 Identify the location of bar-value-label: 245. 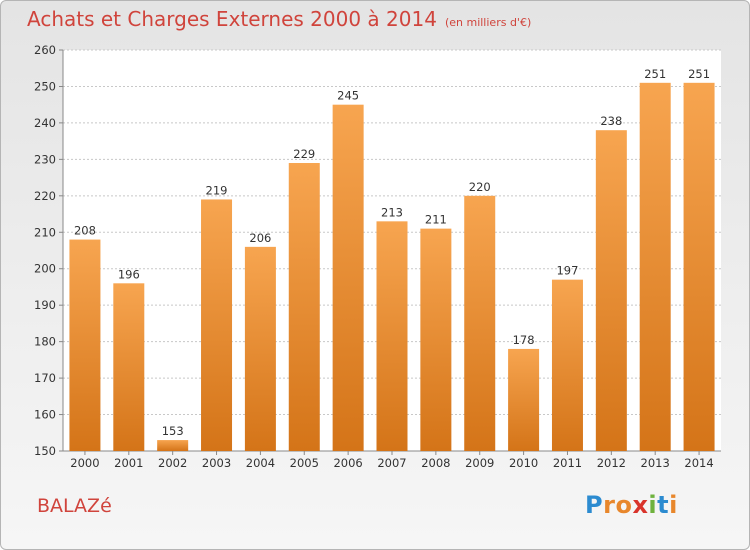
(348, 96).